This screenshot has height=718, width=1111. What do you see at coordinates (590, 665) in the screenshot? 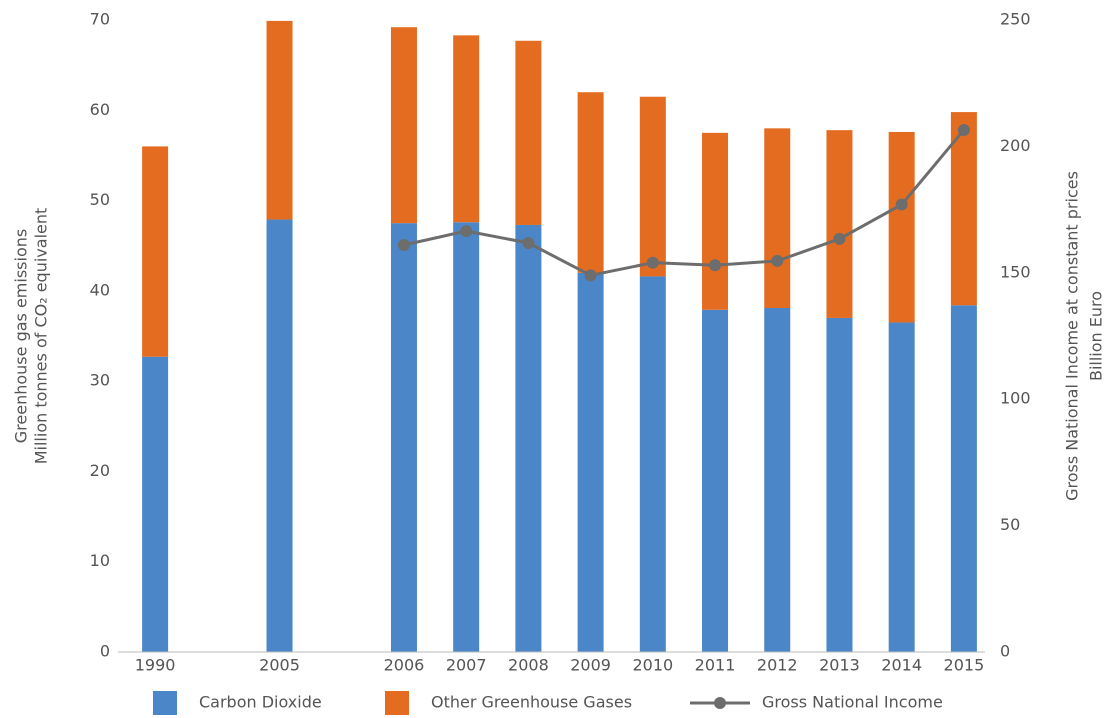
I see `x-tick-label: 2009` at bounding box center [590, 665].